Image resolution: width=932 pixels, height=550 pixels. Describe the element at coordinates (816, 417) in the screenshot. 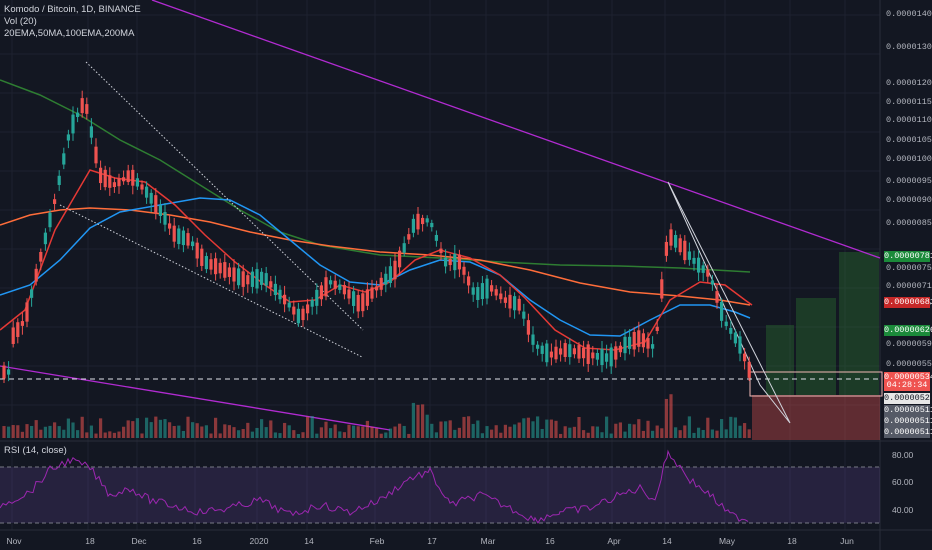

I see `stop-zone` at that location.